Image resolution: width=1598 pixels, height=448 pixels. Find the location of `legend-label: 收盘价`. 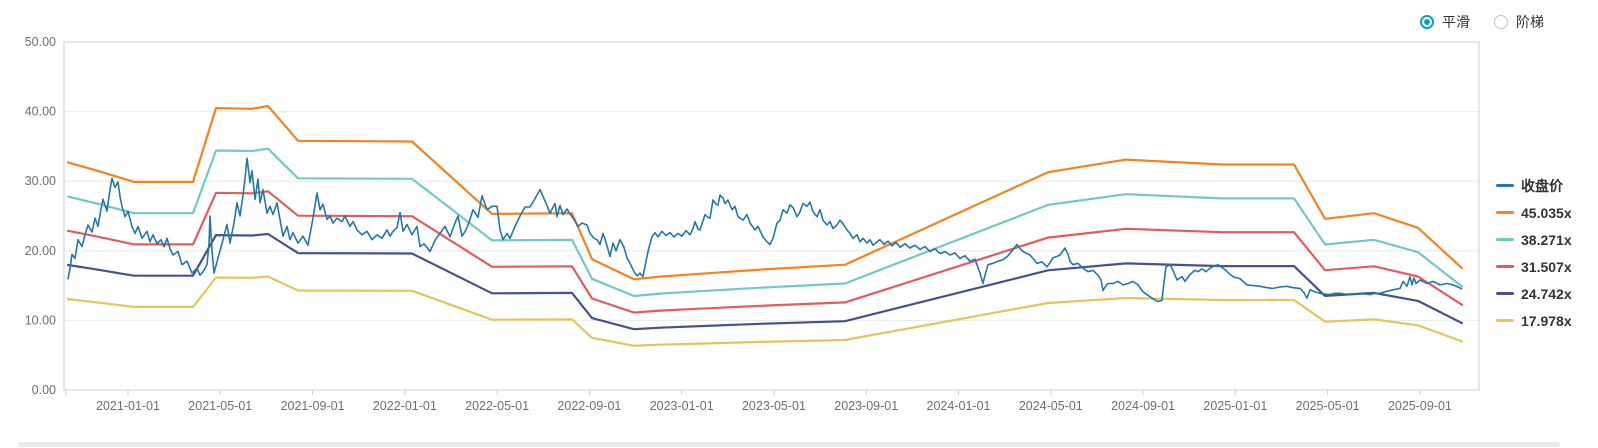

legend-label: 收盘价 is located at coordinates (1542, 185).